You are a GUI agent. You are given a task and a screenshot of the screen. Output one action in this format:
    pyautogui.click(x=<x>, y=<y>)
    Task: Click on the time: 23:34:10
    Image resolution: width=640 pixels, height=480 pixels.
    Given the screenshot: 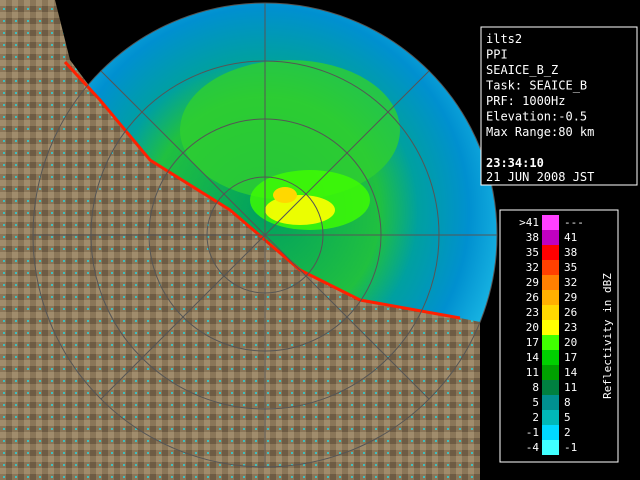 What is the action you would take?
    pyautogui.click(x=515, y=163)
    